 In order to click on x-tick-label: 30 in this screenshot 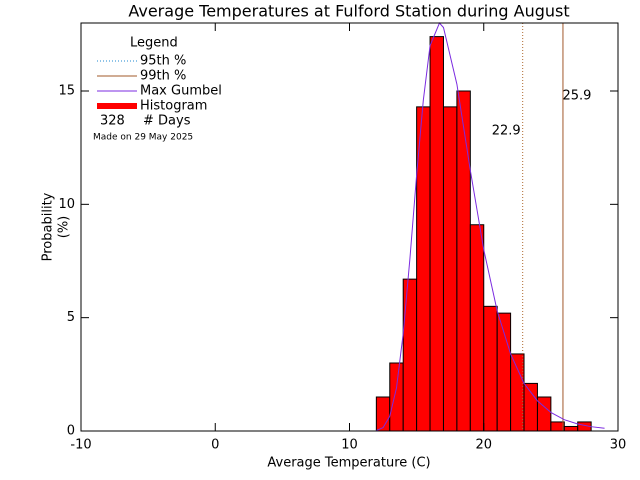, I will do `click(618, 445)`.